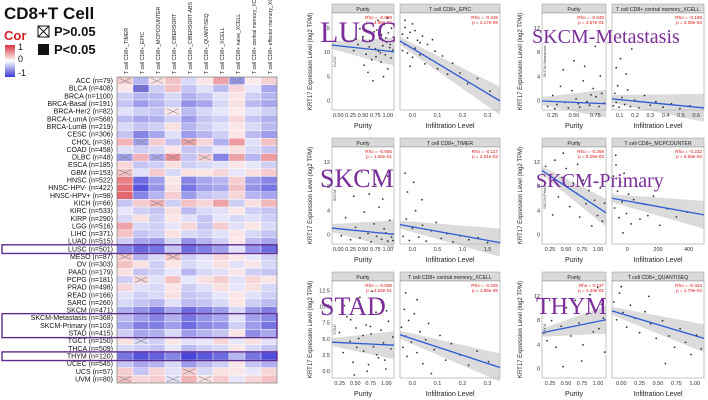 The width and height of the screenshot is (708, 400). I want to click on x-tick-label: 0.2, so click(463, 384).